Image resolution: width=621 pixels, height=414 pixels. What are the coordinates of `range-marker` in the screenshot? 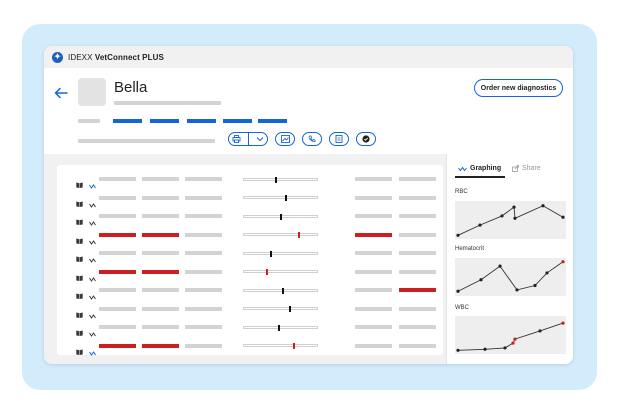 It's located at (276, 179).